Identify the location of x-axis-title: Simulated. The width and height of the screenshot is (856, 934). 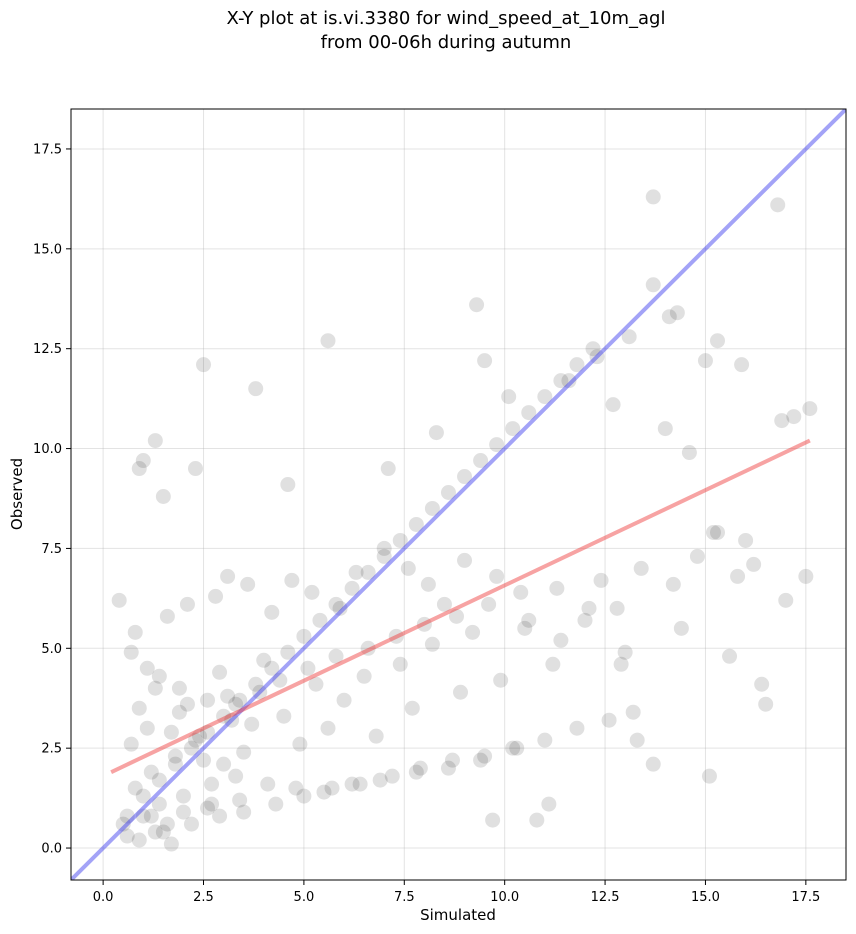
(458, 915).